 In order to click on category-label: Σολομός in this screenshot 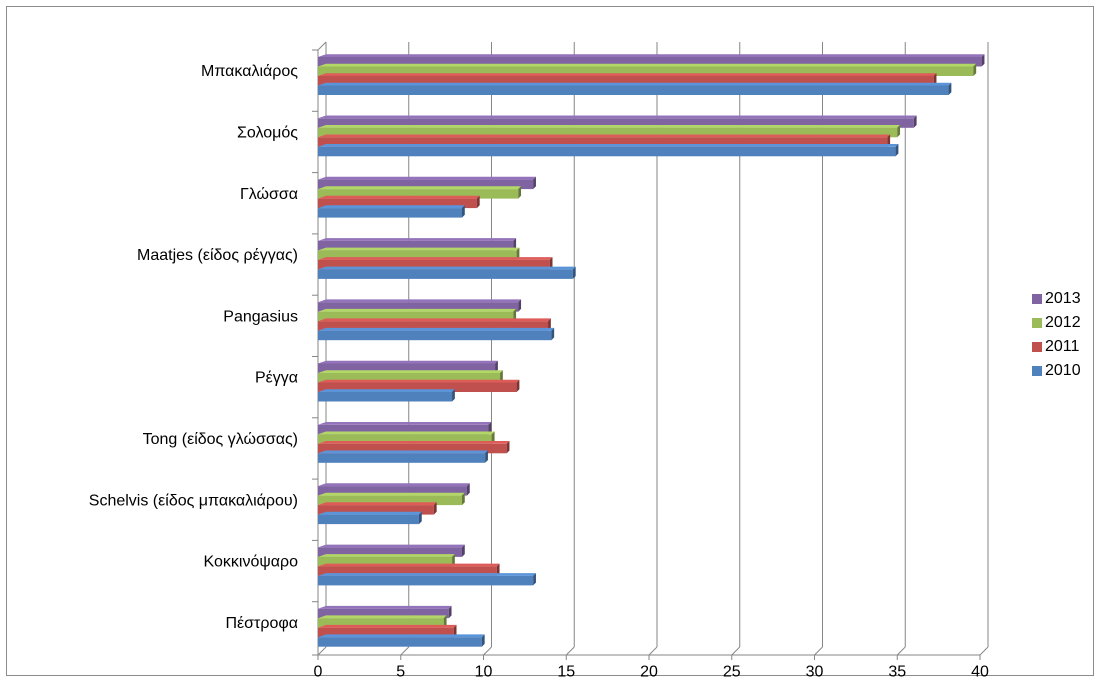, I will do `click(267, 133)`.